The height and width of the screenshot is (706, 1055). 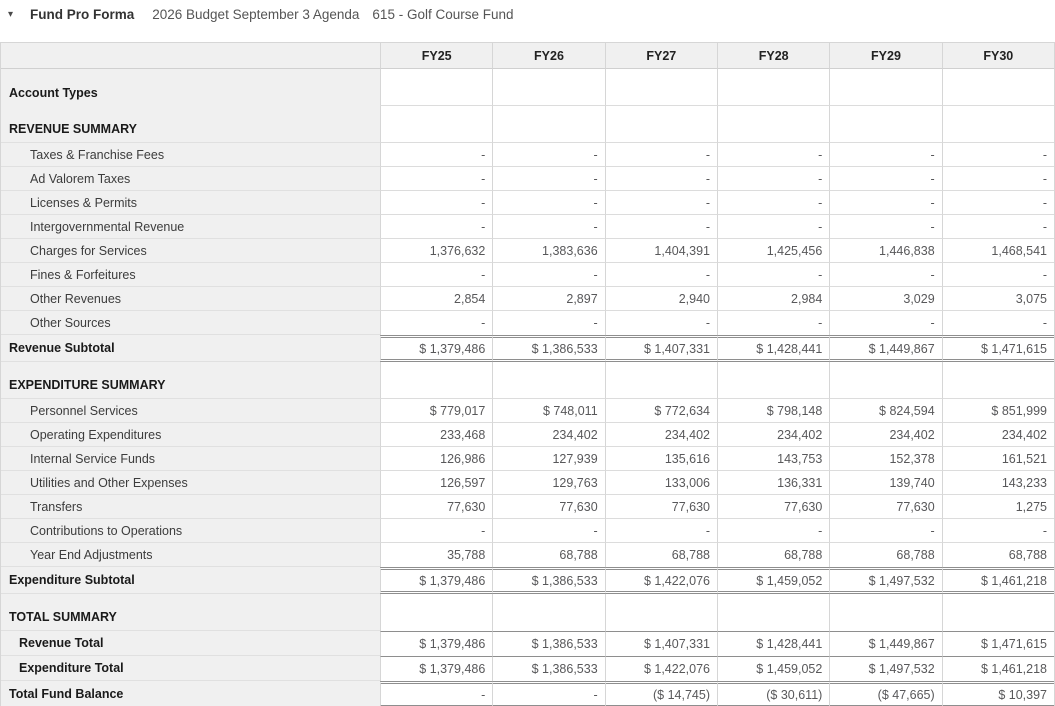 I want to click on table-cell: 152,378, so click(x=885, y=459).